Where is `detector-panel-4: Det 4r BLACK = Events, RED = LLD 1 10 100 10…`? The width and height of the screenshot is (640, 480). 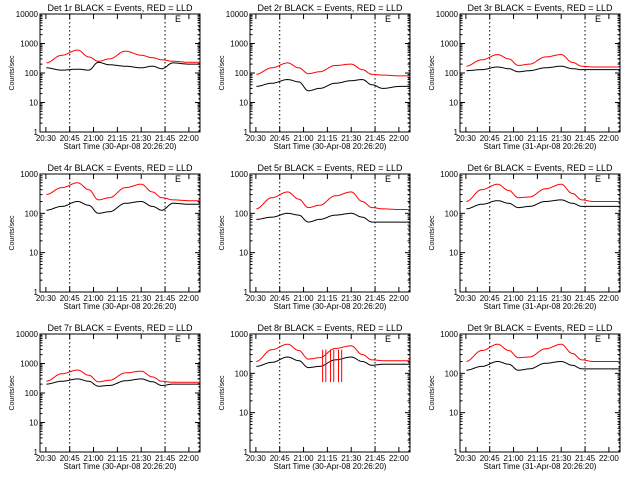
detector-panel-4: Det 4r BLACK = Events, RED = LLD 1 10 100 10… is located at coordinates (105, 237).